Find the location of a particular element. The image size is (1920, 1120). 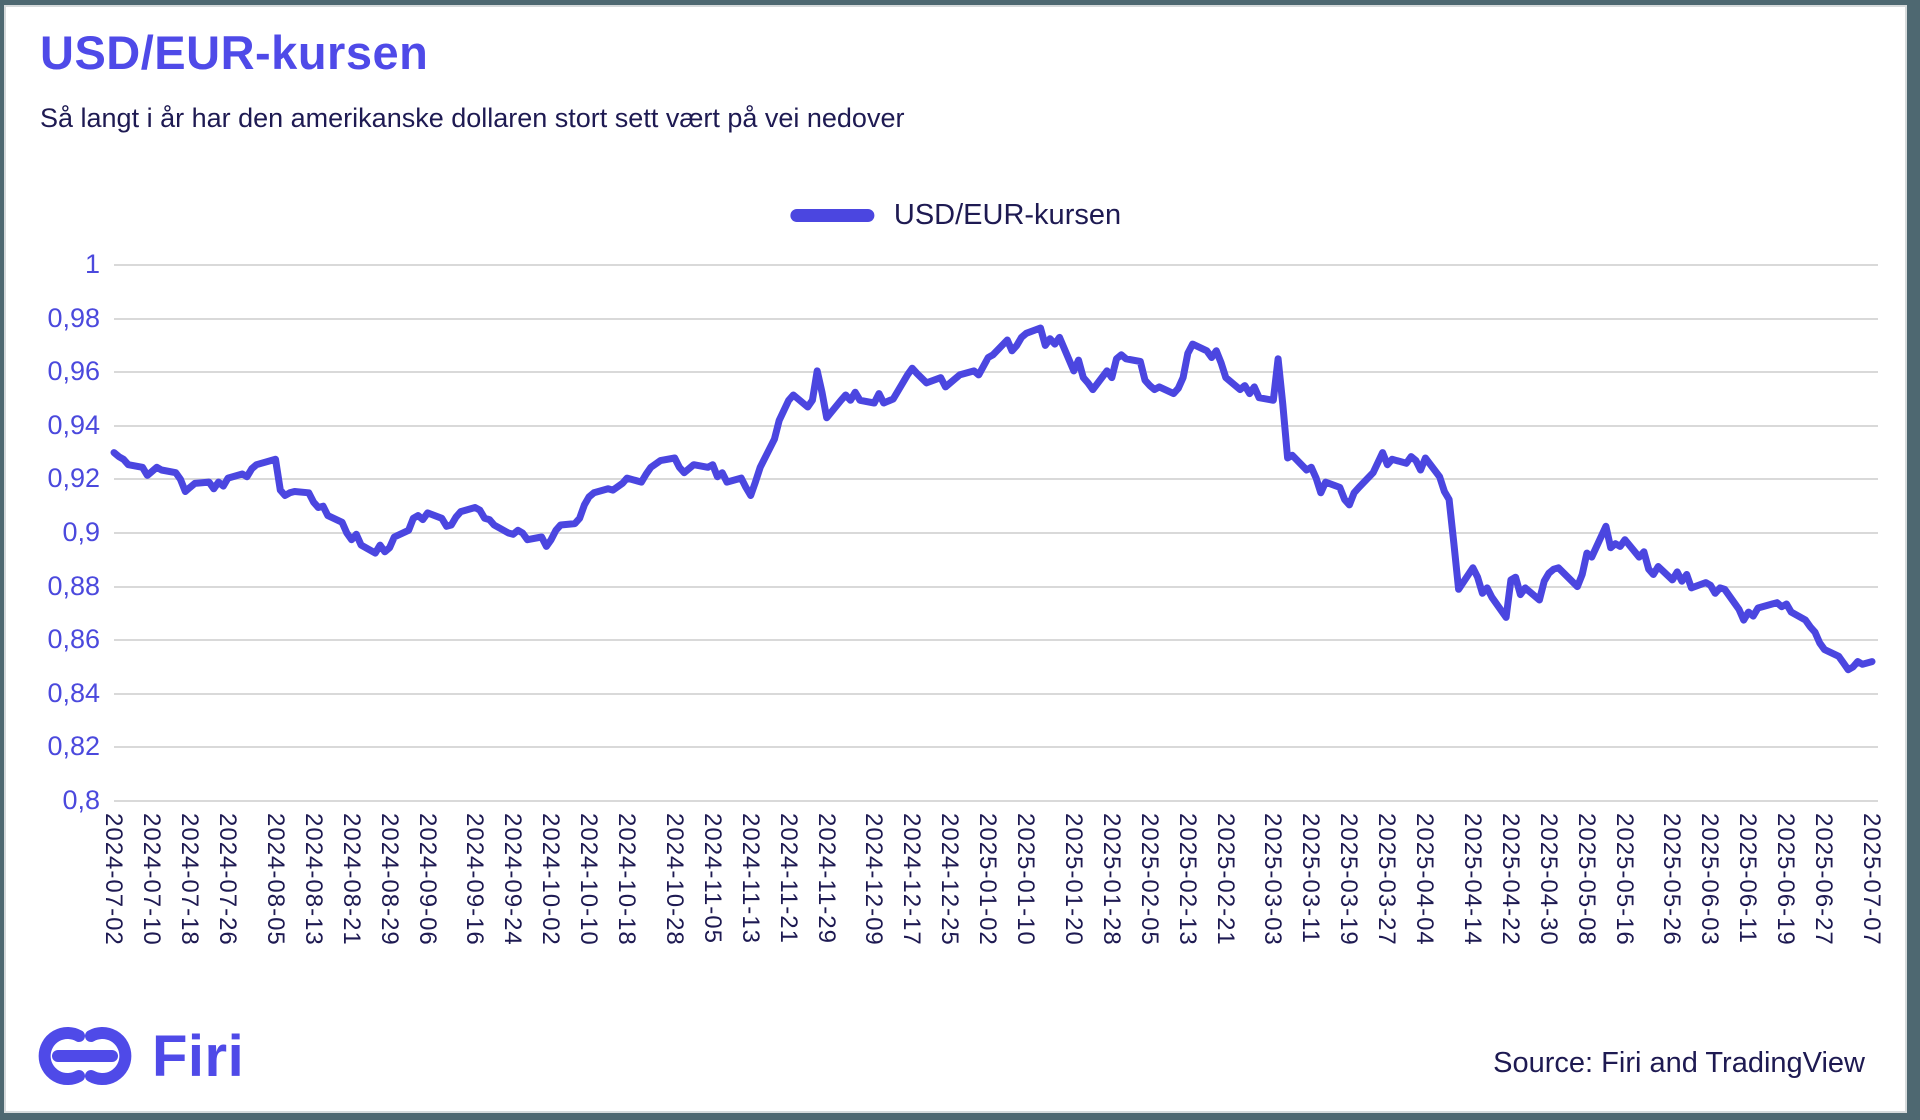

y-axis-tick-label: 0,96 is located at coordinates (73, 371).